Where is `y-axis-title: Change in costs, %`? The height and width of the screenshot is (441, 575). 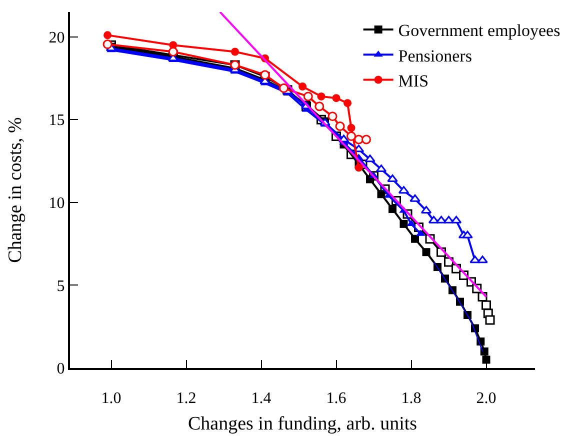
y-axis-title: Change in costs, % is located at coordinates (15, 190).